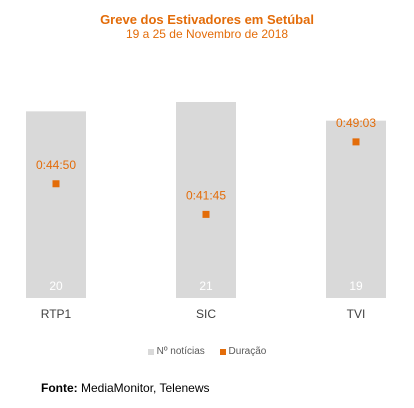  What do you see at coordinates (59, 388) in the screenshot?
I see `source-label: Fonte:` at bounding box center [59, 388].